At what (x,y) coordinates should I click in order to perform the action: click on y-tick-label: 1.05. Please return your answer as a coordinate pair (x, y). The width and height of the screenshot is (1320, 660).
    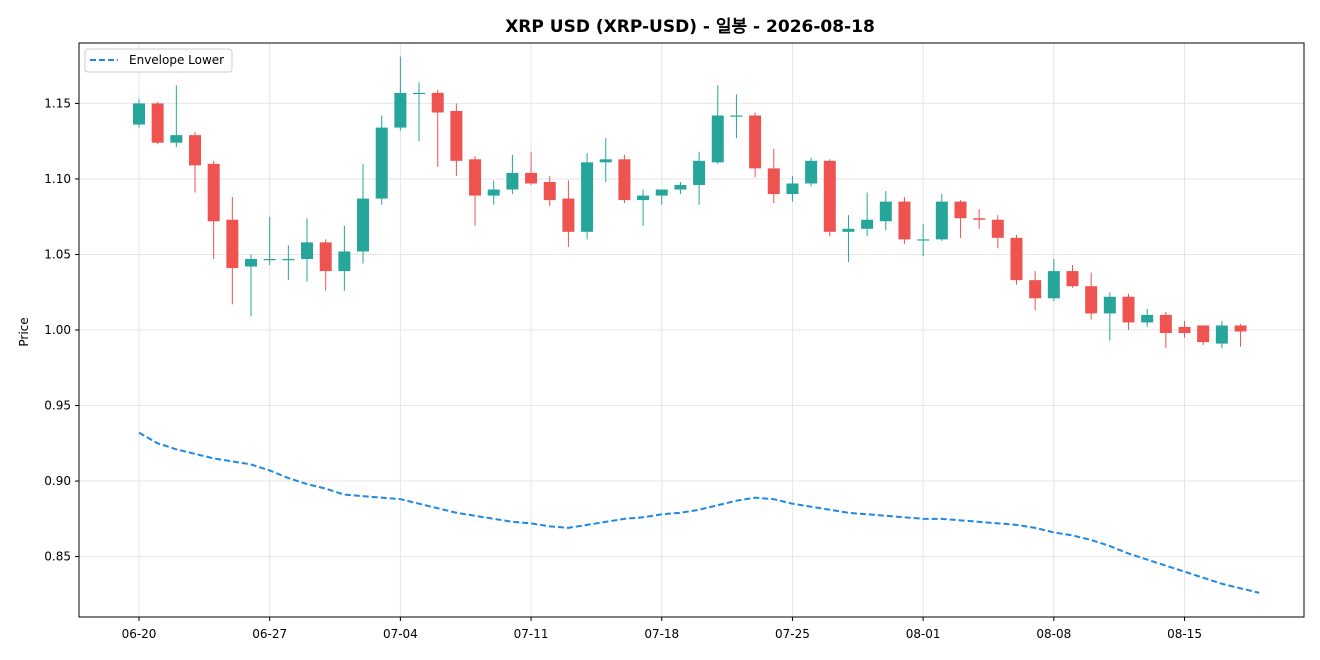
    Looking at the image, I should click on (57, 254).